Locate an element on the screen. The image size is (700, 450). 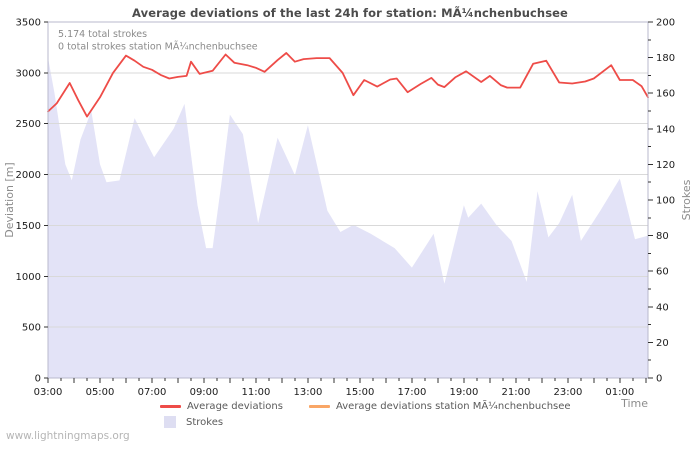
svg-text: 80 is located at coordinates (662, 236).